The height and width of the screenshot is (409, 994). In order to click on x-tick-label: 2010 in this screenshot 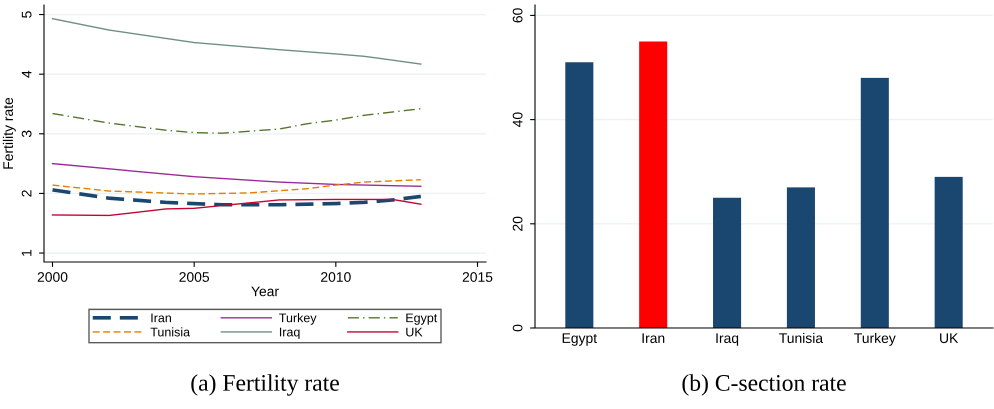, I will do `click(336, 277)`.